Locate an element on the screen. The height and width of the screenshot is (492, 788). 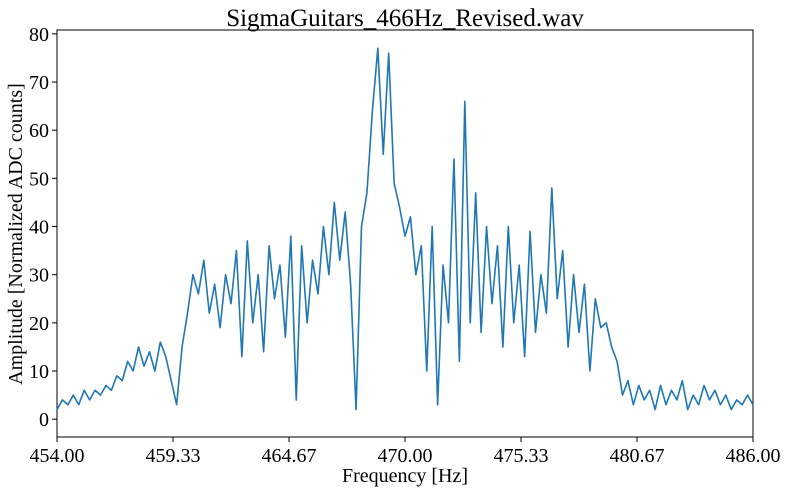
x-tick-label: 459.33 is located at coordinates (172, 456).